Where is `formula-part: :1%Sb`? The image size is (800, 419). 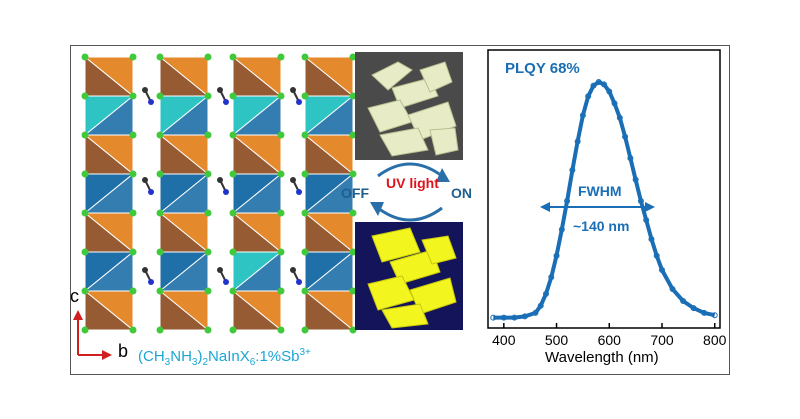 formula-part: :1%Sb is located at coordinates (277, 356).